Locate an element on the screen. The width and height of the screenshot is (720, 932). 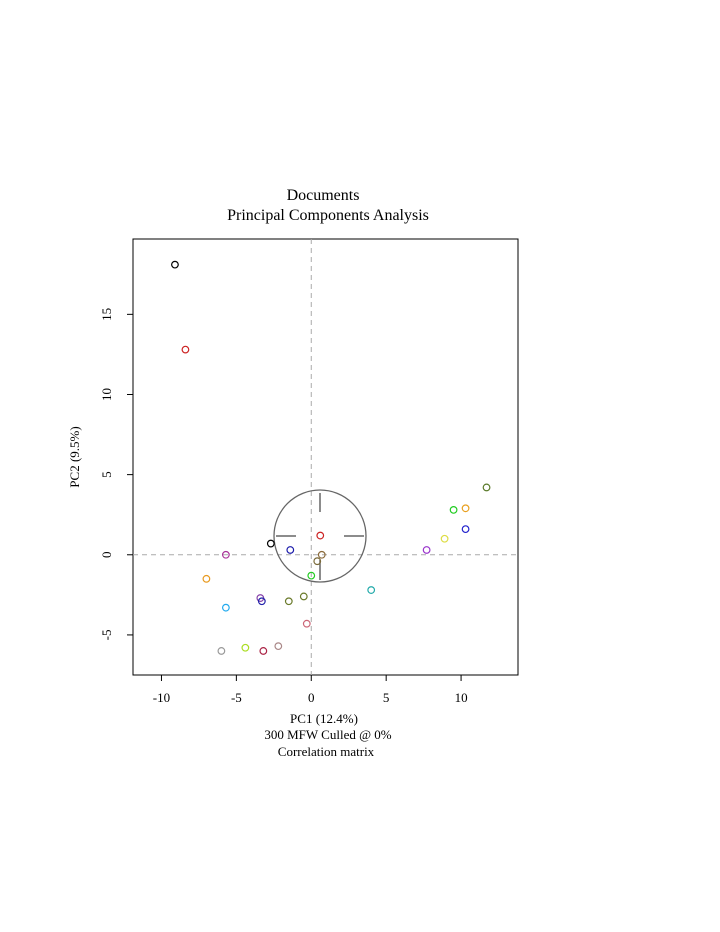
y-tick-label: 10 is located at coordinates (106, 394).